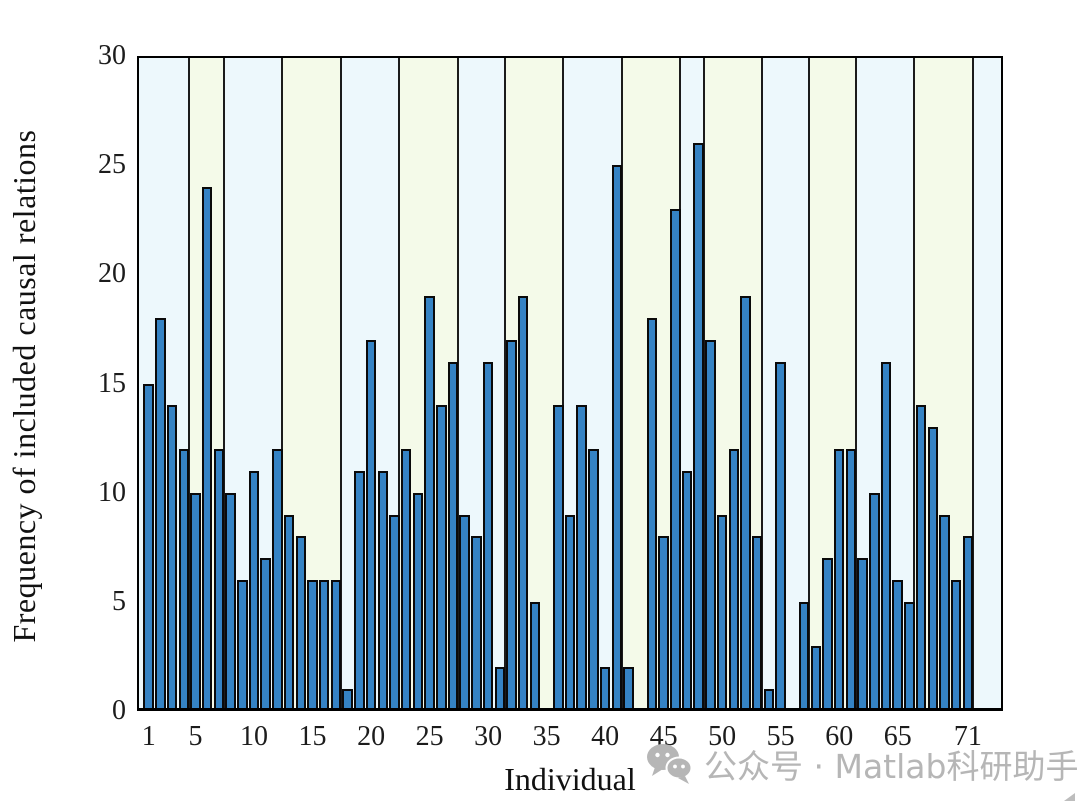 Image resolution: width=1080 pixels, height=804 pixels. I want to click on x-tick-label: 65, so click(897, 736).